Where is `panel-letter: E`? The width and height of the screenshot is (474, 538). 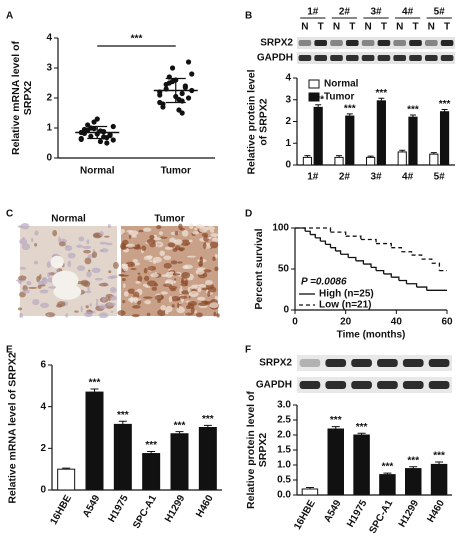
panel-letter: E is located at coordinates (9, 350).